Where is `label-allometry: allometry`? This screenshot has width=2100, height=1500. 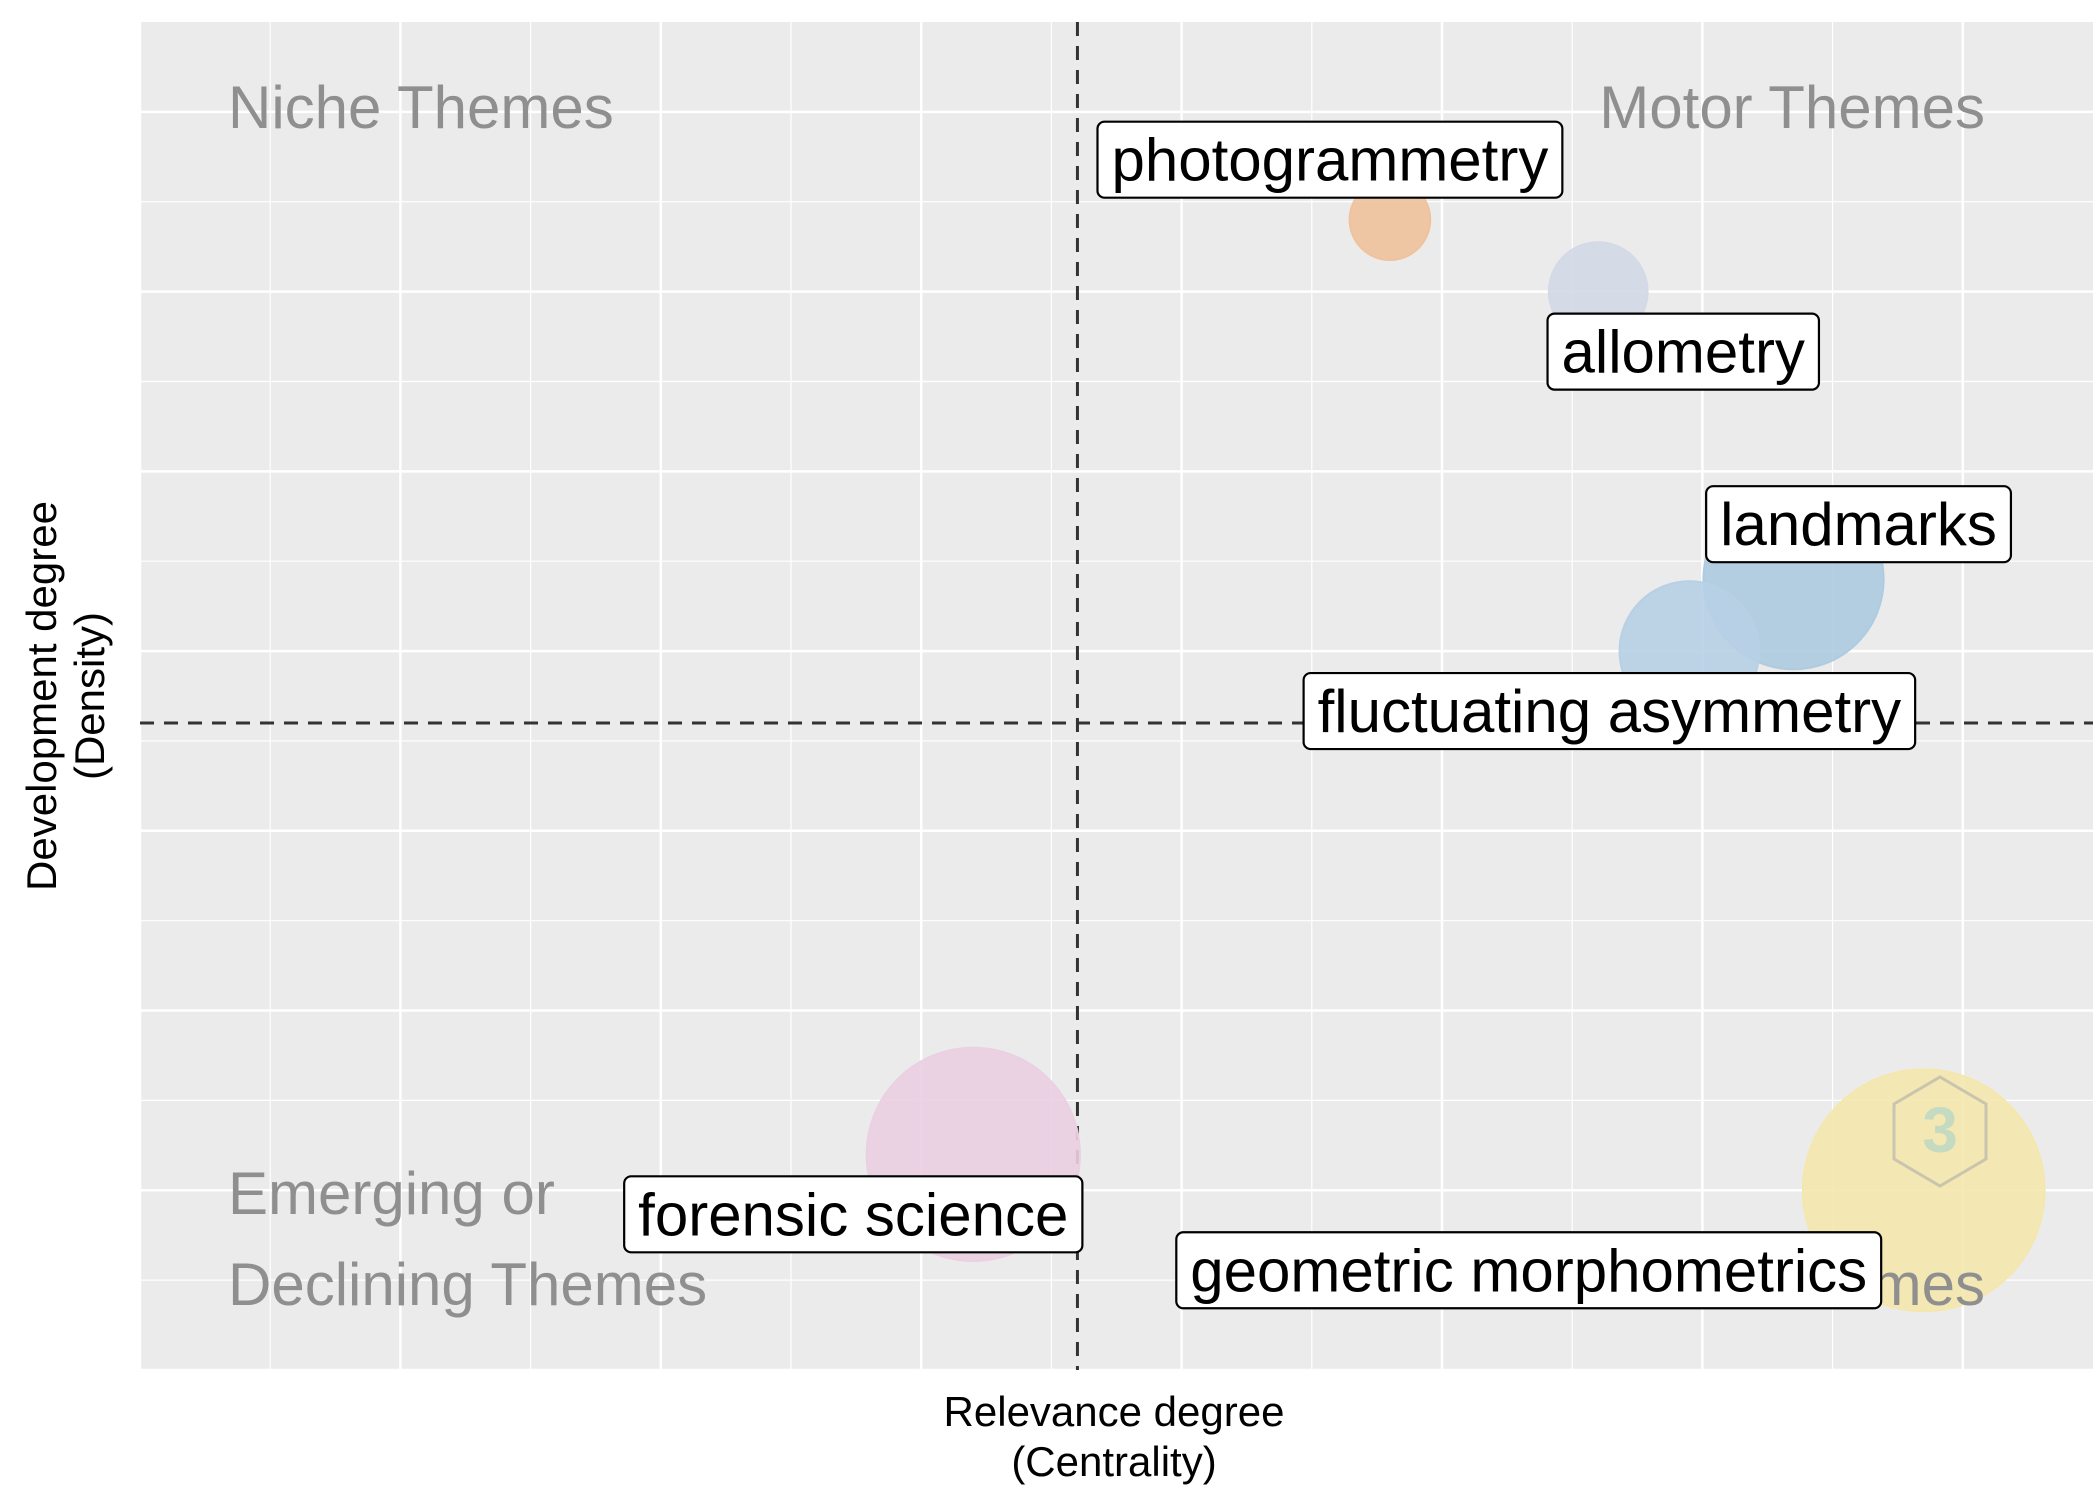 label-allometry: allometry is located at coordinates (1683, 351).